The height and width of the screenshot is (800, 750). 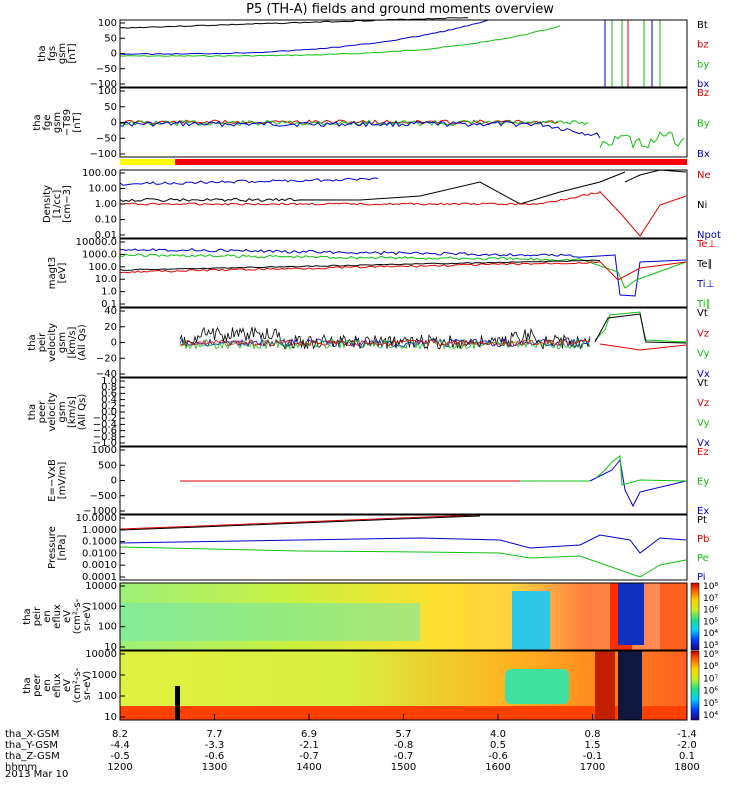 I want to click on orbit-row-label: hhmm, so click(x=21, y=767).